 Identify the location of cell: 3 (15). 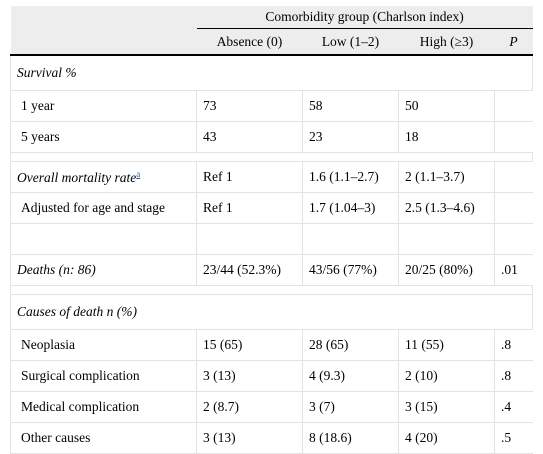
(446, 407).